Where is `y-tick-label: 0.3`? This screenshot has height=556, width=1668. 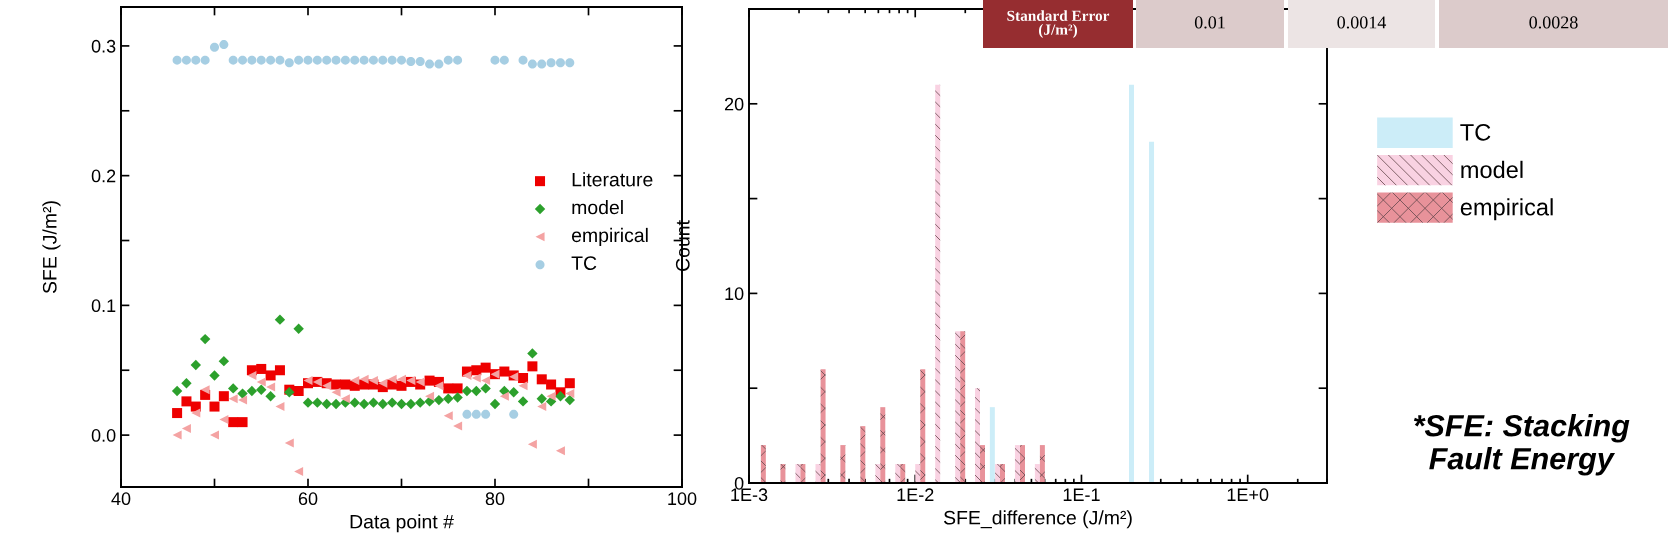
y-tick-label: 0.3 is located at coordinates (103, 46).